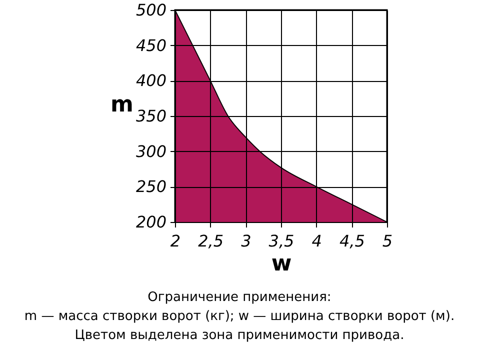  I want to click on y-tick-label: 300, so click(151, 151).